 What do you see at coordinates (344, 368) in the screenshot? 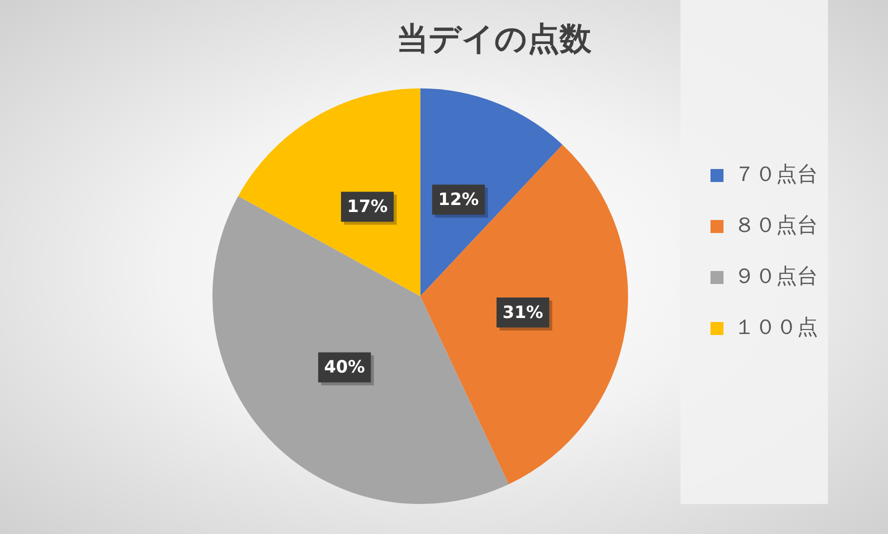
I see `data-label: 40%` at bounding box center [344, 368].